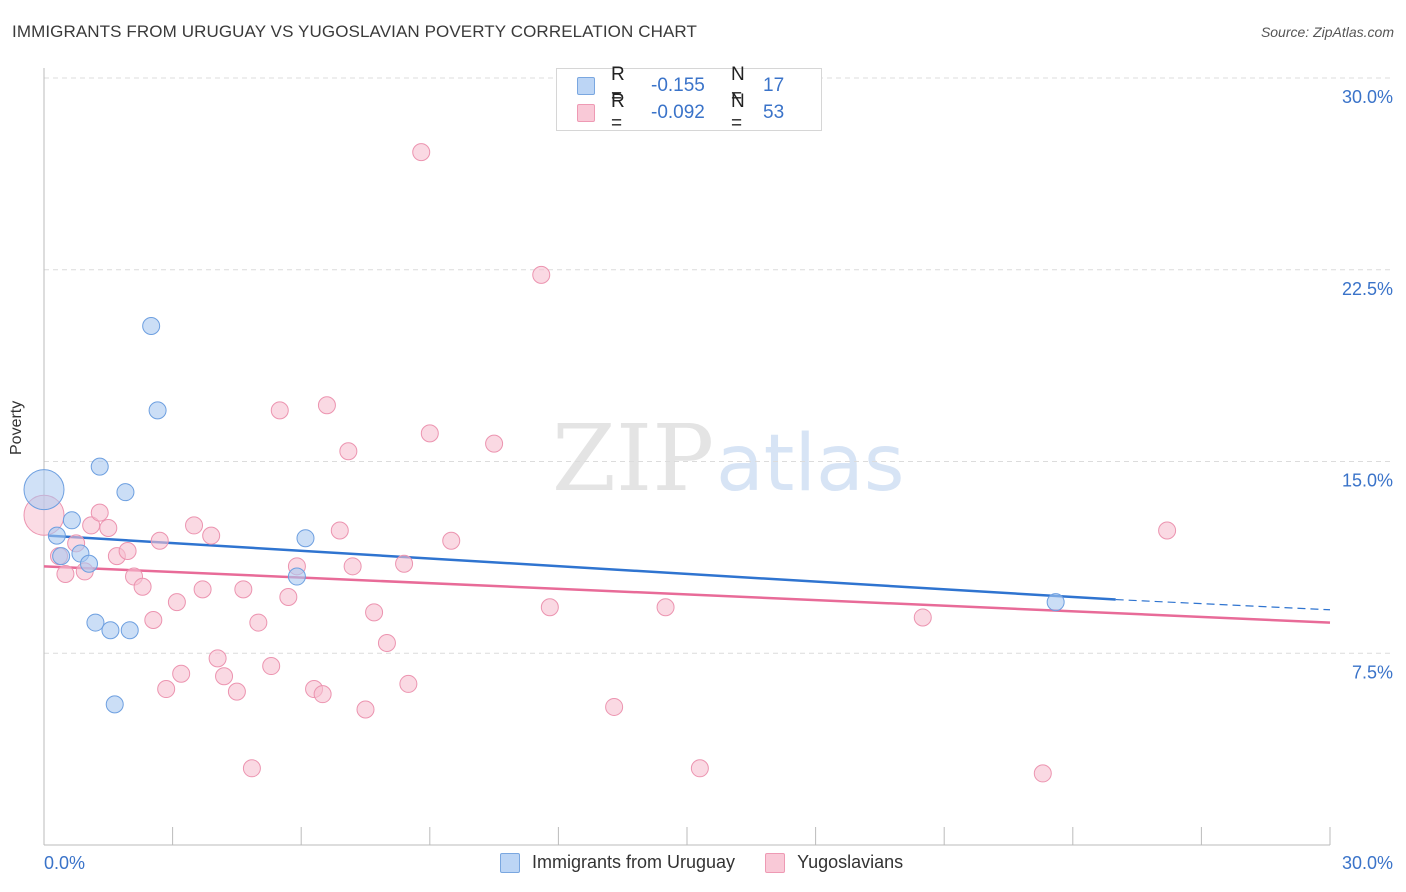 Image resolution: width=1406 pixels, height=892 pixels. Describe the element at coordinates (774, 85) in the screenshot. I see `legend-n-value: 17` at that location.